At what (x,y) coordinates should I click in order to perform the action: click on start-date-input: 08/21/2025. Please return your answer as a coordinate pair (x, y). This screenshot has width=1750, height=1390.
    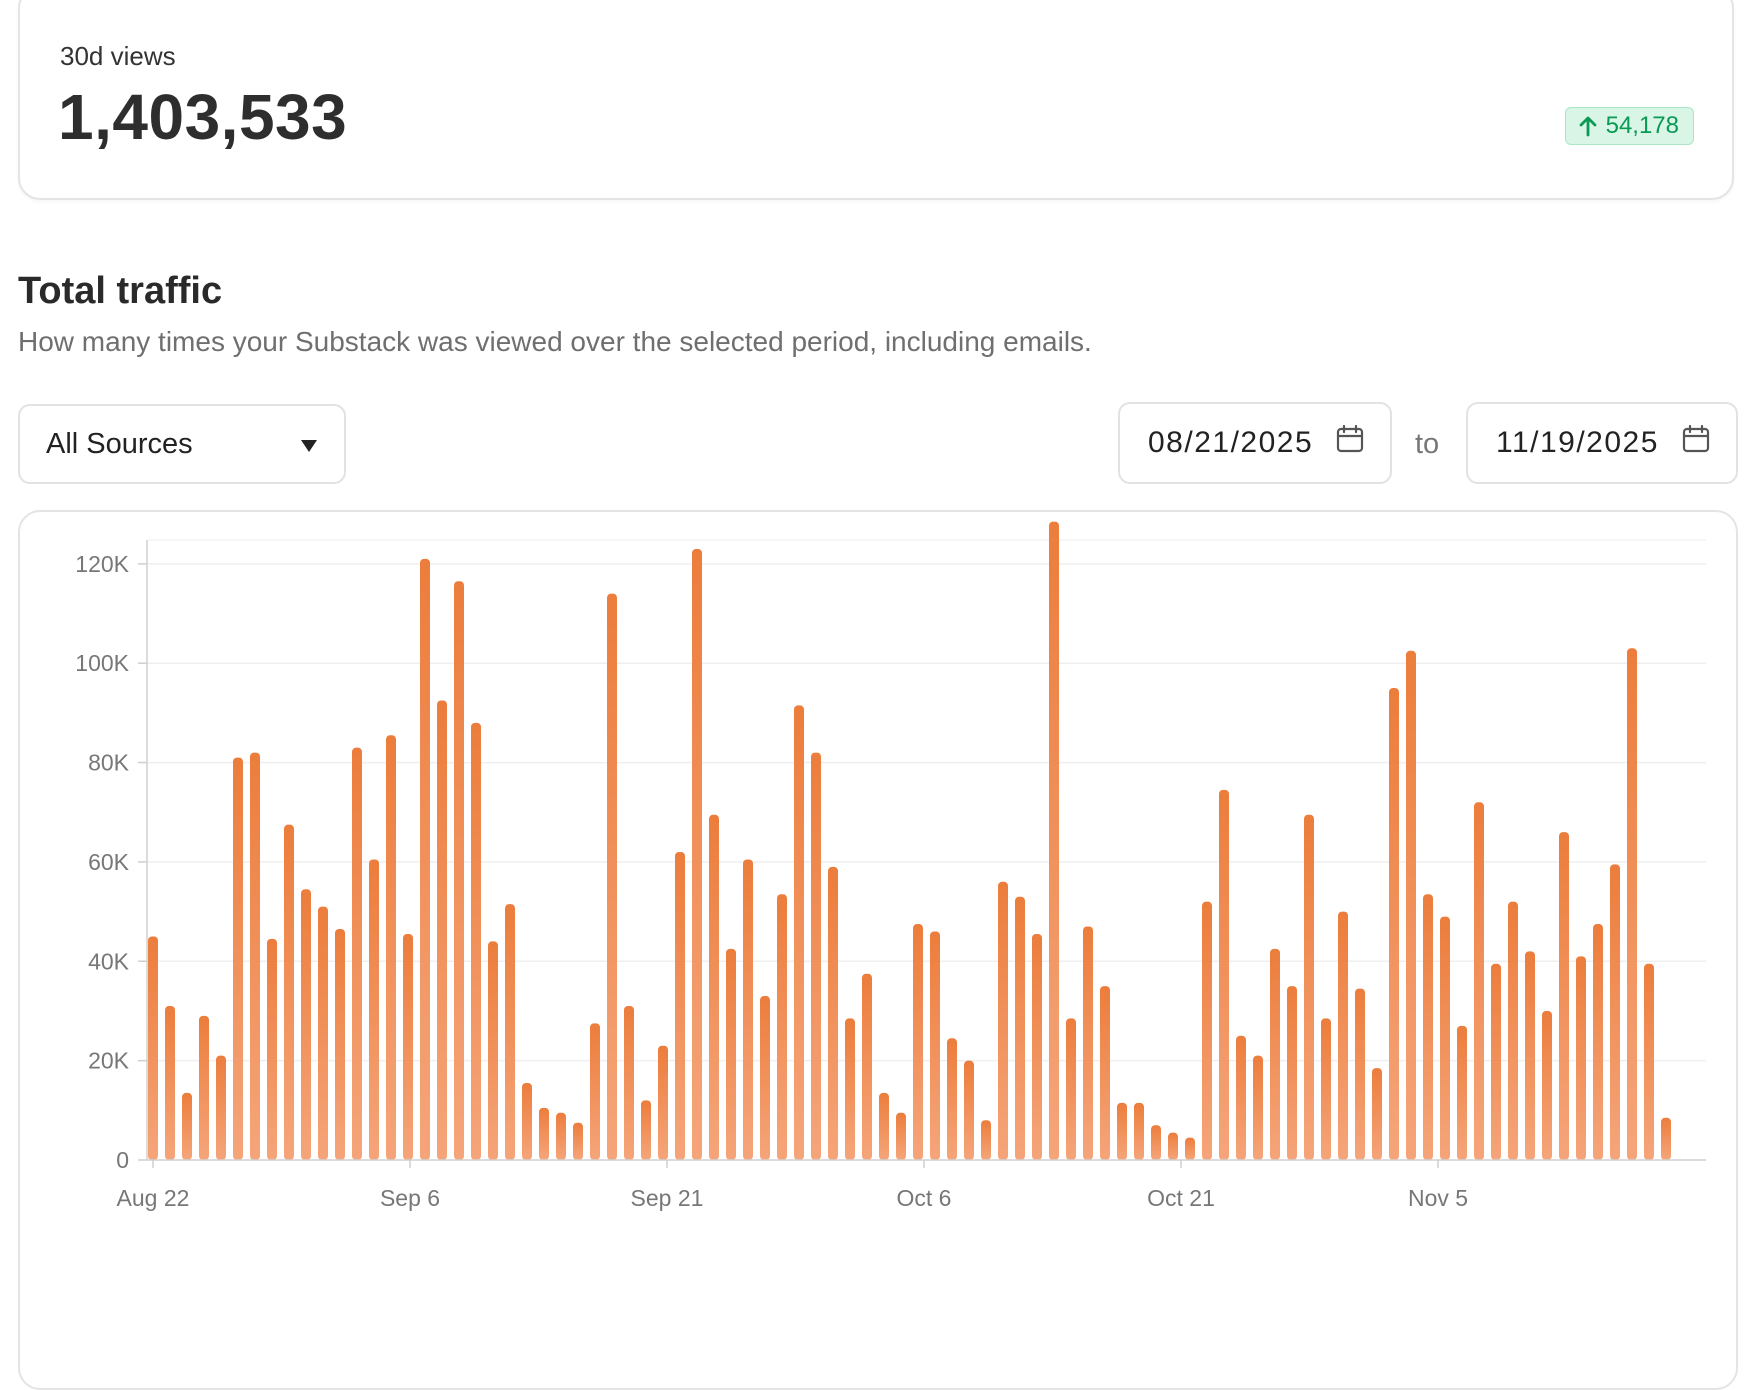
    Looking at the image, I should click on (1255, 443).